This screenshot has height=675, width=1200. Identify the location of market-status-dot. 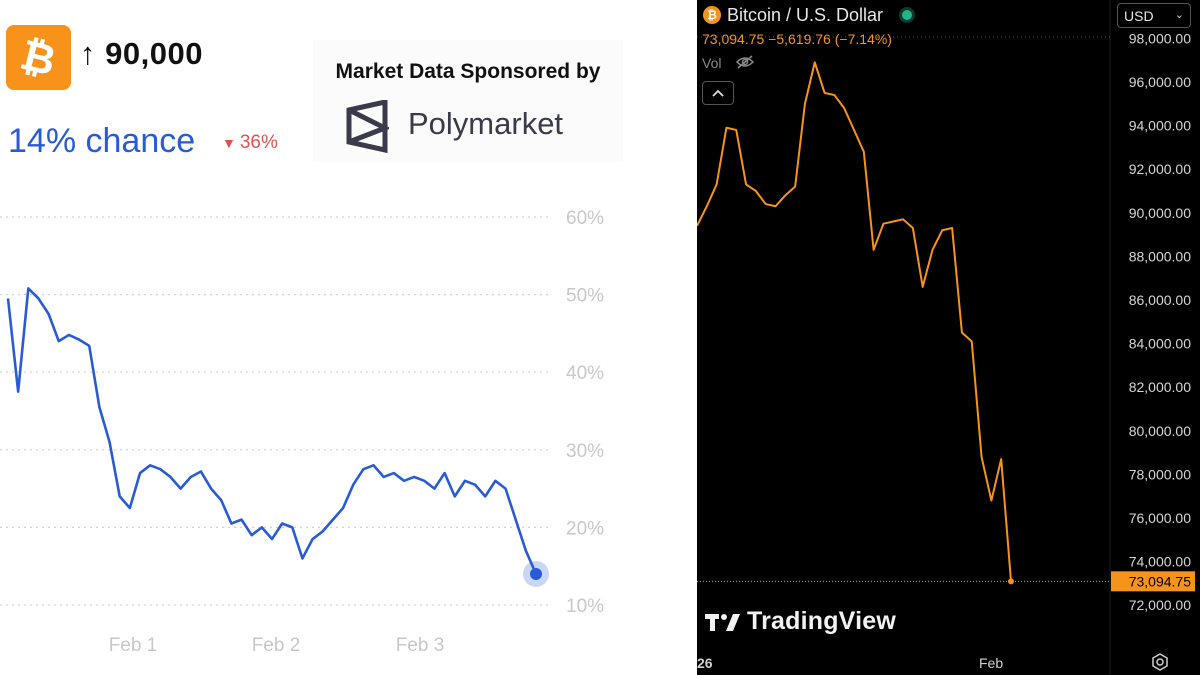
(907, 15).